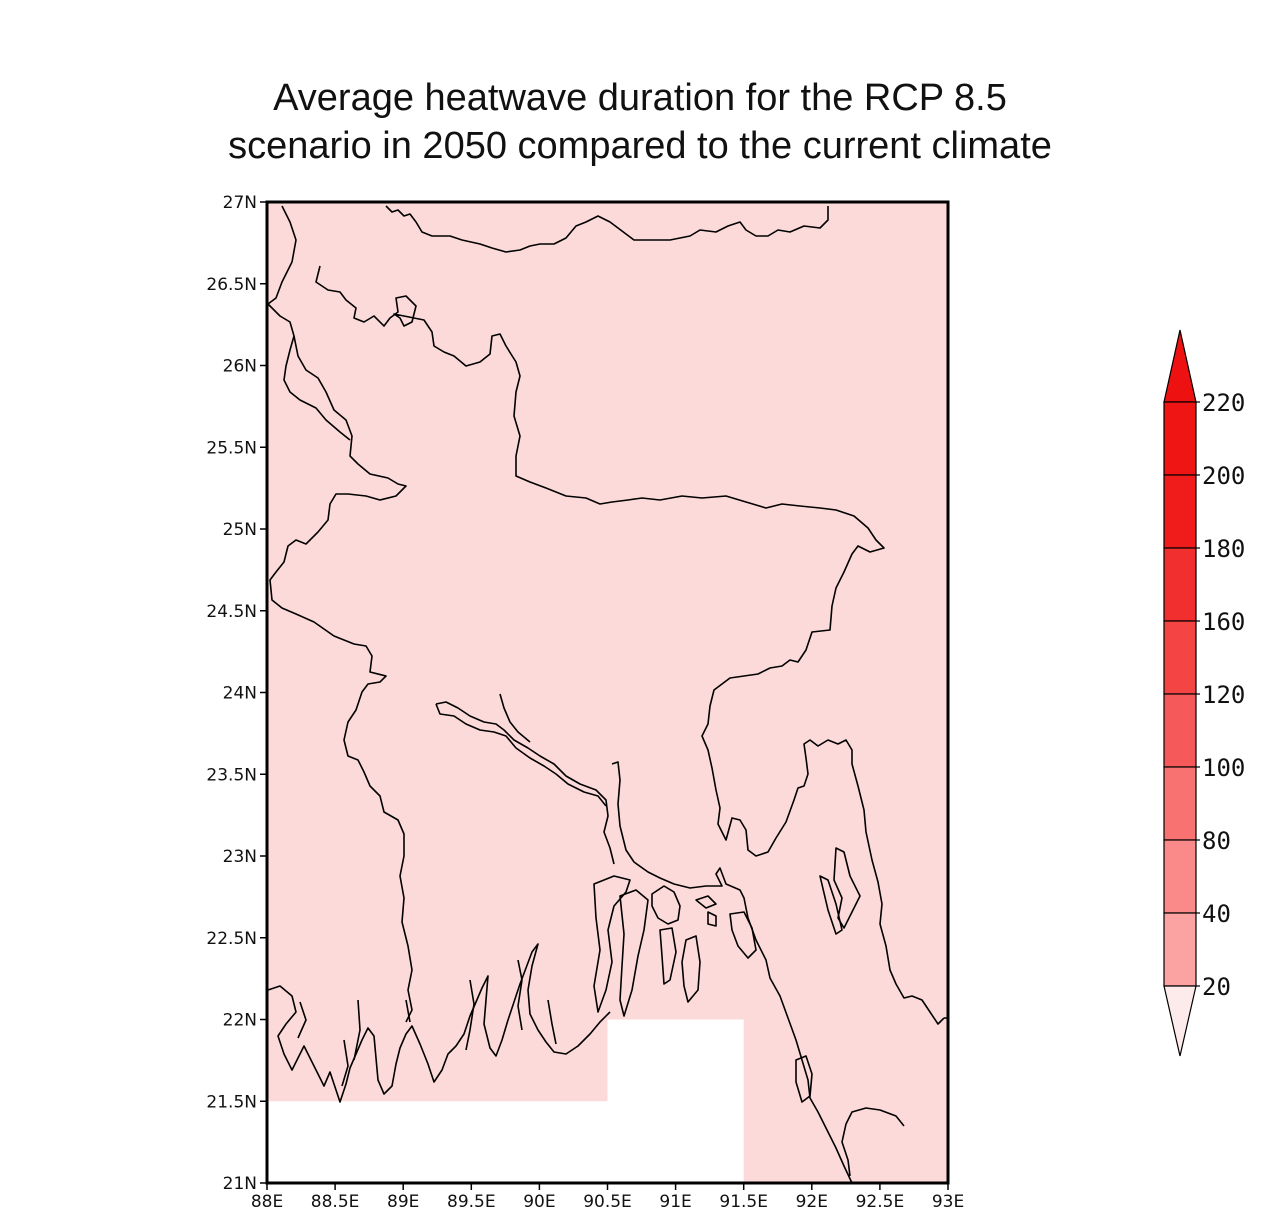 This screenshot has width=1284, height=1229. Describe the element at coordinates (240, 530) in the screenshot. I see `lat-tick-label: 25N` at that location.